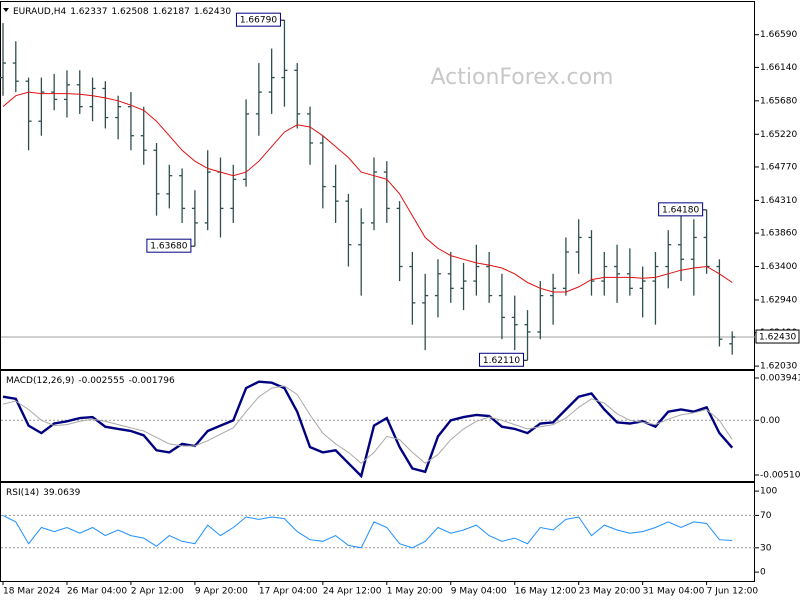  What do you see at coordinates (415, 592) in the screenshot?
I see `x-tick-label: 1 May 20:00` at bounding box center [415, 592].